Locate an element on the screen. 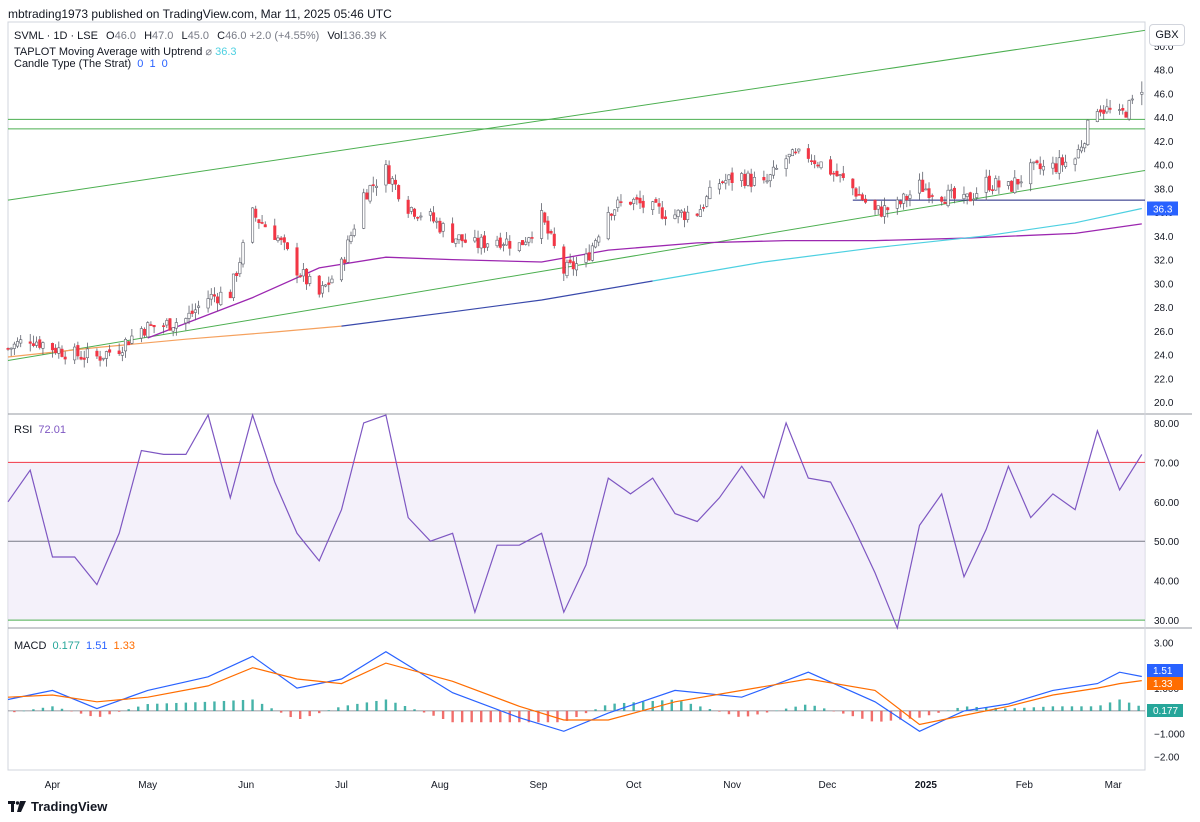 Image resolution: width=1200 pixels, height=822 pixels. macd-legend: MACD 0.177 1.51 1.33 is located at coordinates (74, 646).